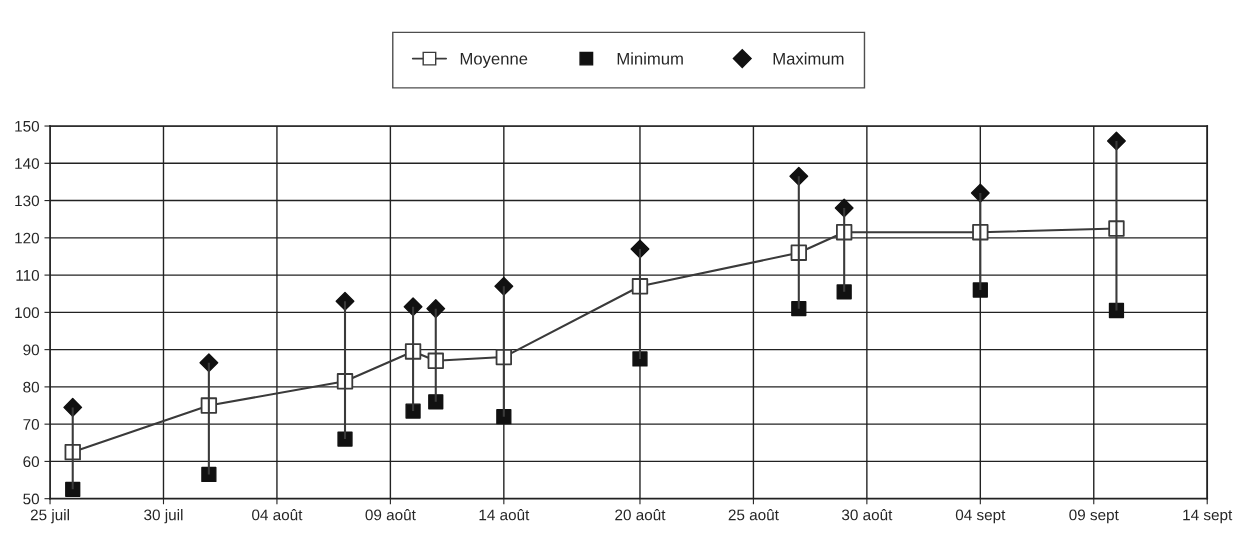  I want to click on y-tick-label: 80, so click(31, 387).